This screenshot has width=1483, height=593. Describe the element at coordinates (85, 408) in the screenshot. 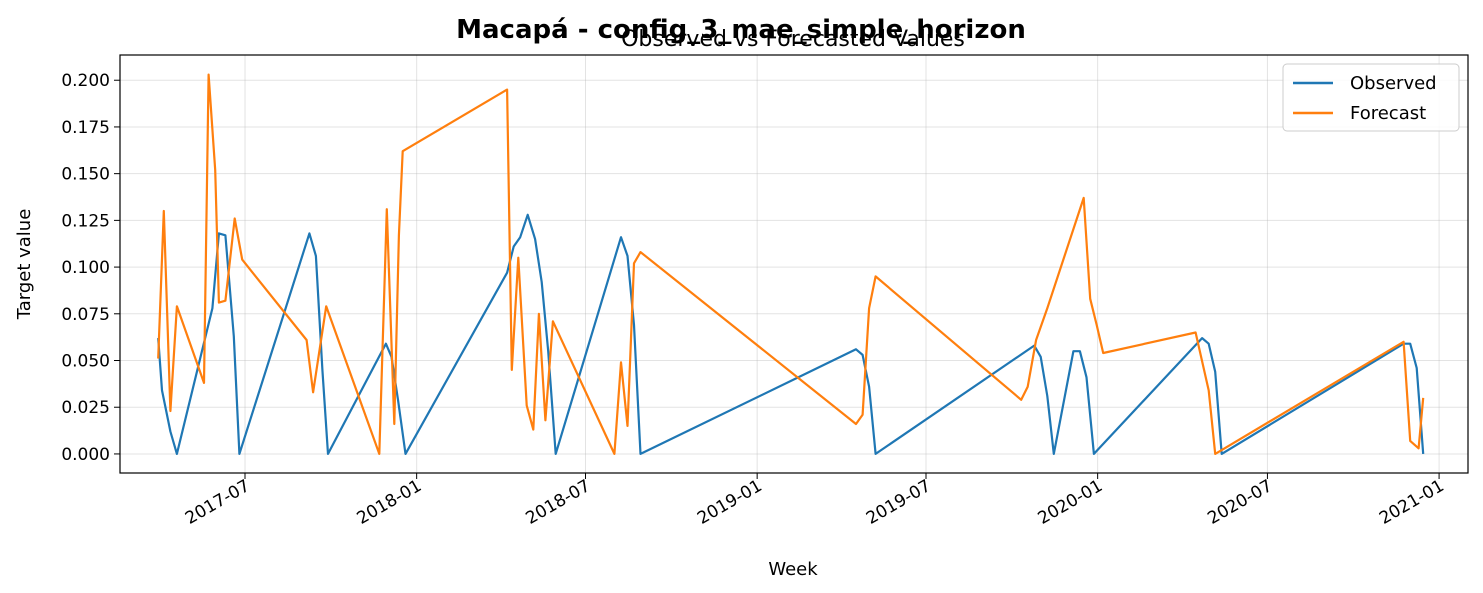

I see `y-tick-label: 0.025` at that location.